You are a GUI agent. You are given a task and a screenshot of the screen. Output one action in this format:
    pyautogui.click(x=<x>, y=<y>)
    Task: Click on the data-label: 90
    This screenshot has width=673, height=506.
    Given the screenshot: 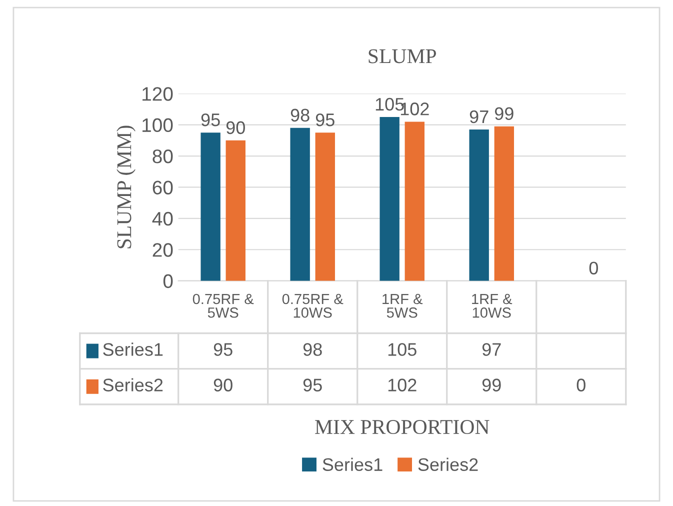 What is the action you would take?
    pyautogui.click(x=235, y=127)
    